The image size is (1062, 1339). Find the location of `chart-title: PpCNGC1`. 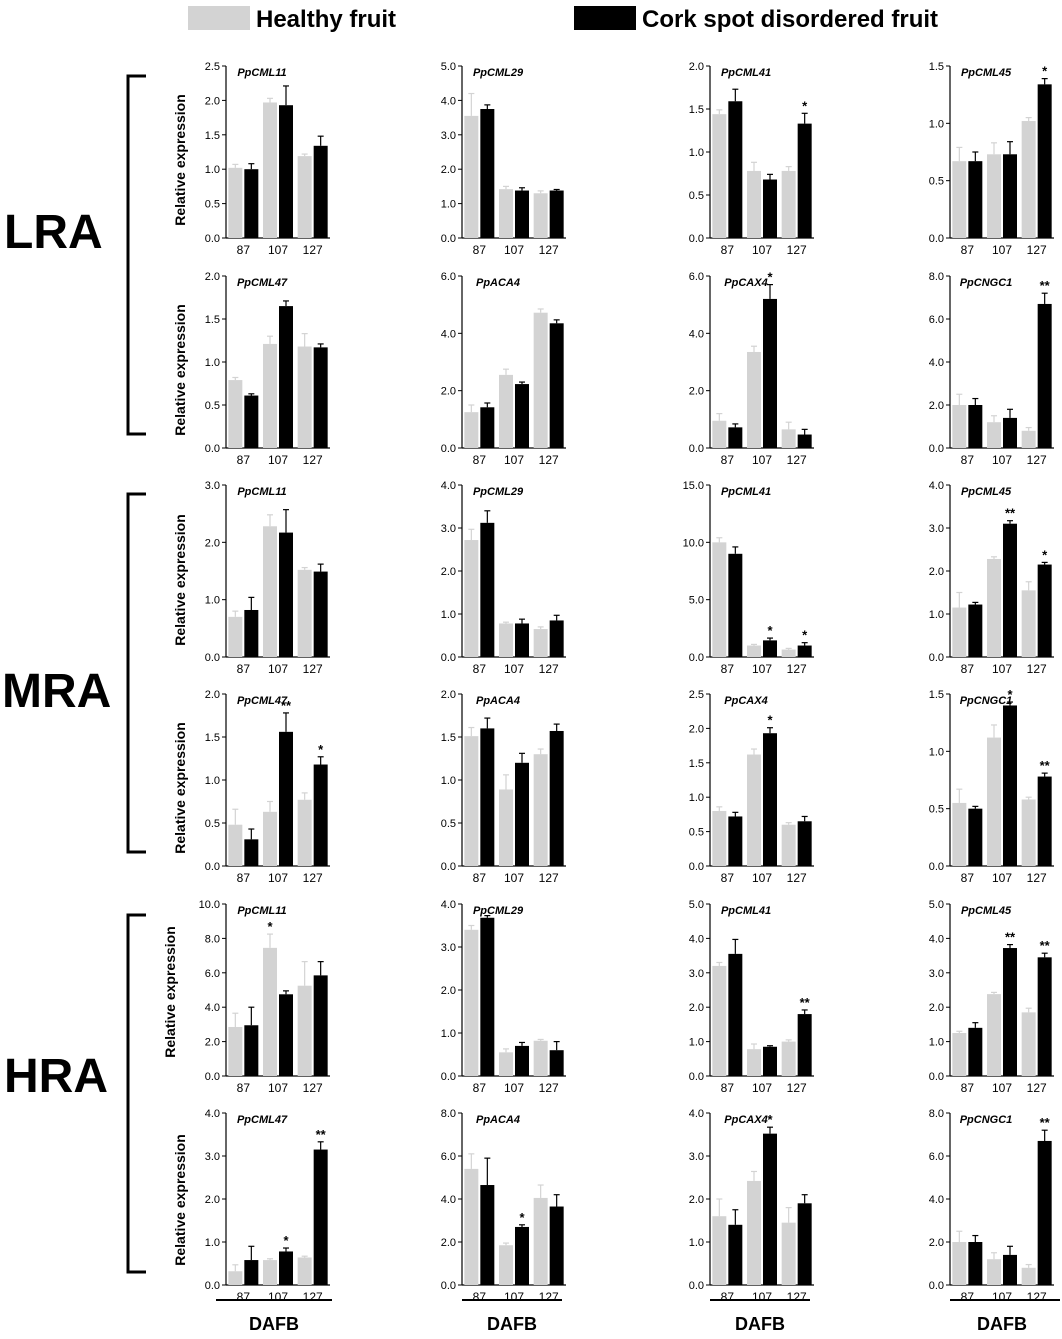

chart-title: PpCNGC1 is located at coordinates (986, 1120).